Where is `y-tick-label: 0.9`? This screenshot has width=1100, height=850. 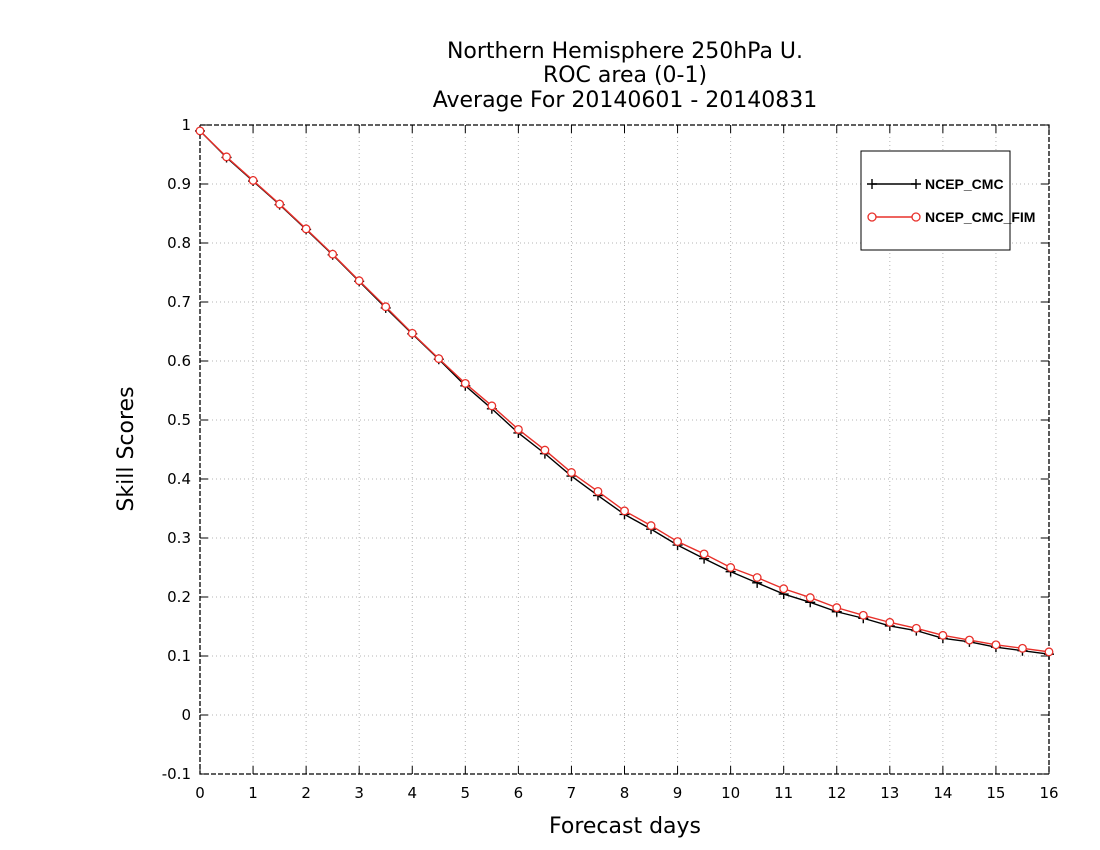
y-tick-label: 0.9 is located at coordinates (179, 184).